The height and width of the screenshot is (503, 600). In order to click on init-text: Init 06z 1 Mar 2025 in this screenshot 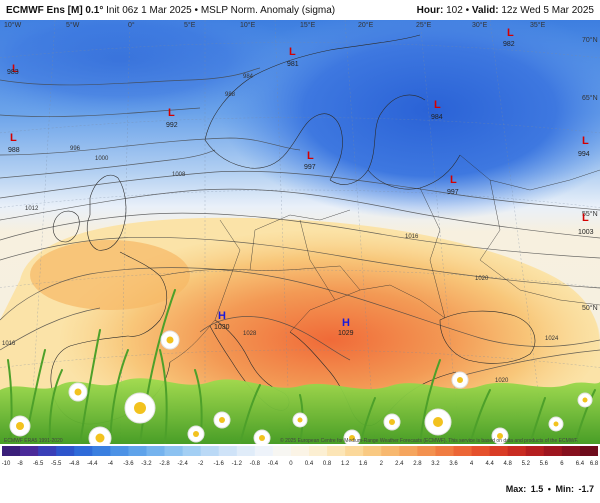, I will do `click(149, 10)`.